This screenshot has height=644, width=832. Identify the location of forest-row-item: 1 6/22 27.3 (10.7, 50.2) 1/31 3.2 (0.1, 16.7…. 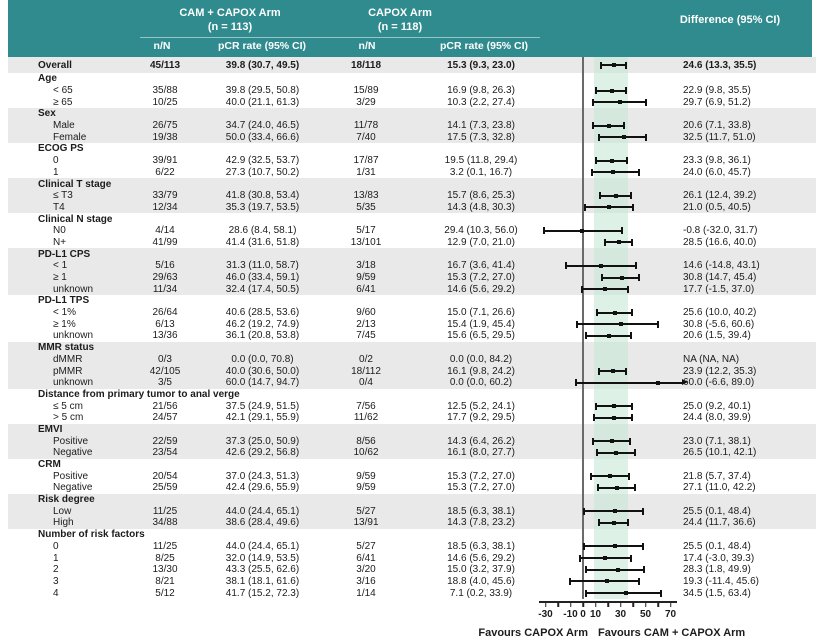
(412, 173).